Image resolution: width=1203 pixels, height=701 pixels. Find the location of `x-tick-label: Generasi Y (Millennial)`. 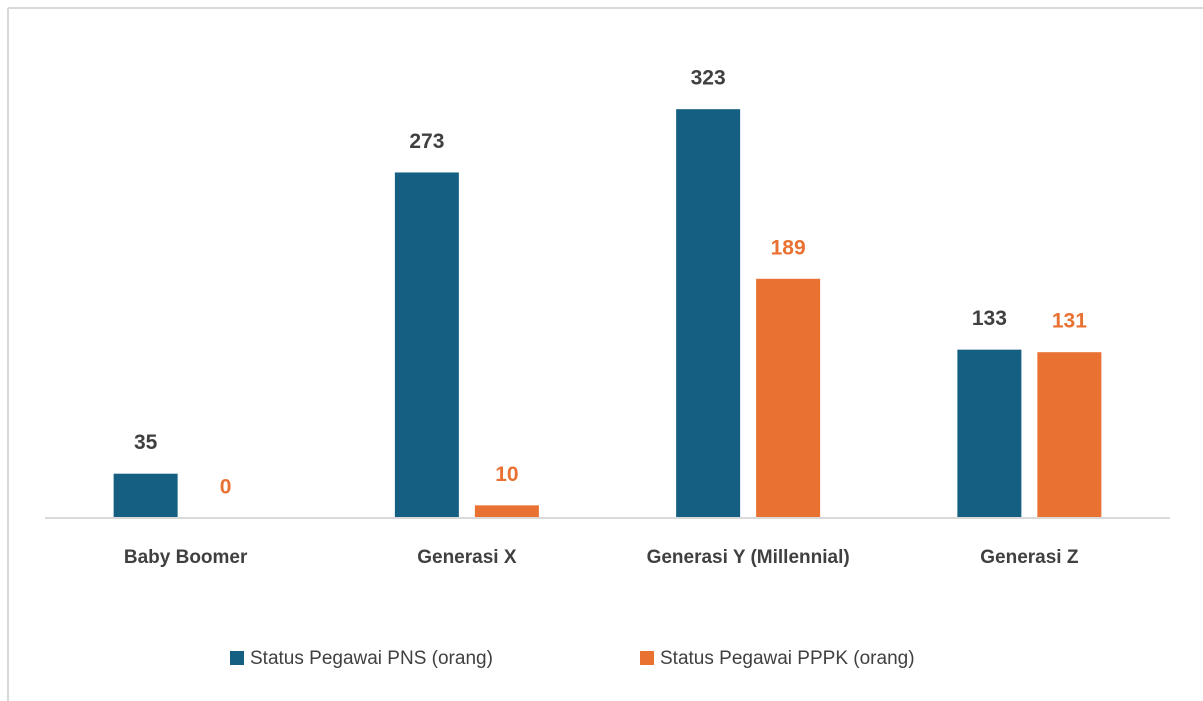

x-tick-label: Generasi Y (Millennial) is located at coordinates (748, 557).